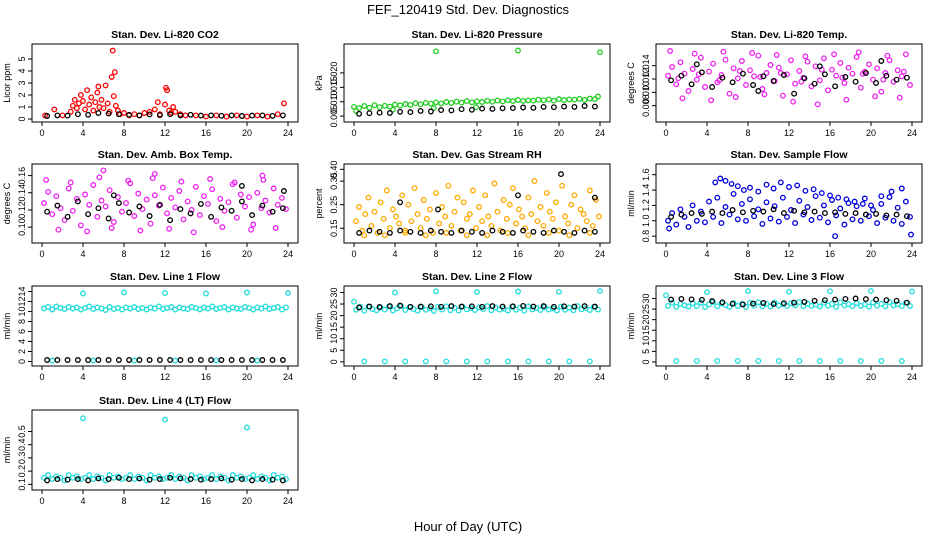  Describe the element at coordinates (22, 341) in the screenshot. I see `y-tick-label: 4` at that location.